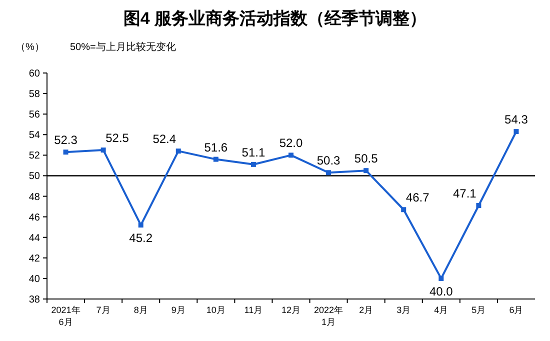 This screenshot has height=341, width=550. I want to click on x-tick-label: 2021年 6月, so click(65, 316).